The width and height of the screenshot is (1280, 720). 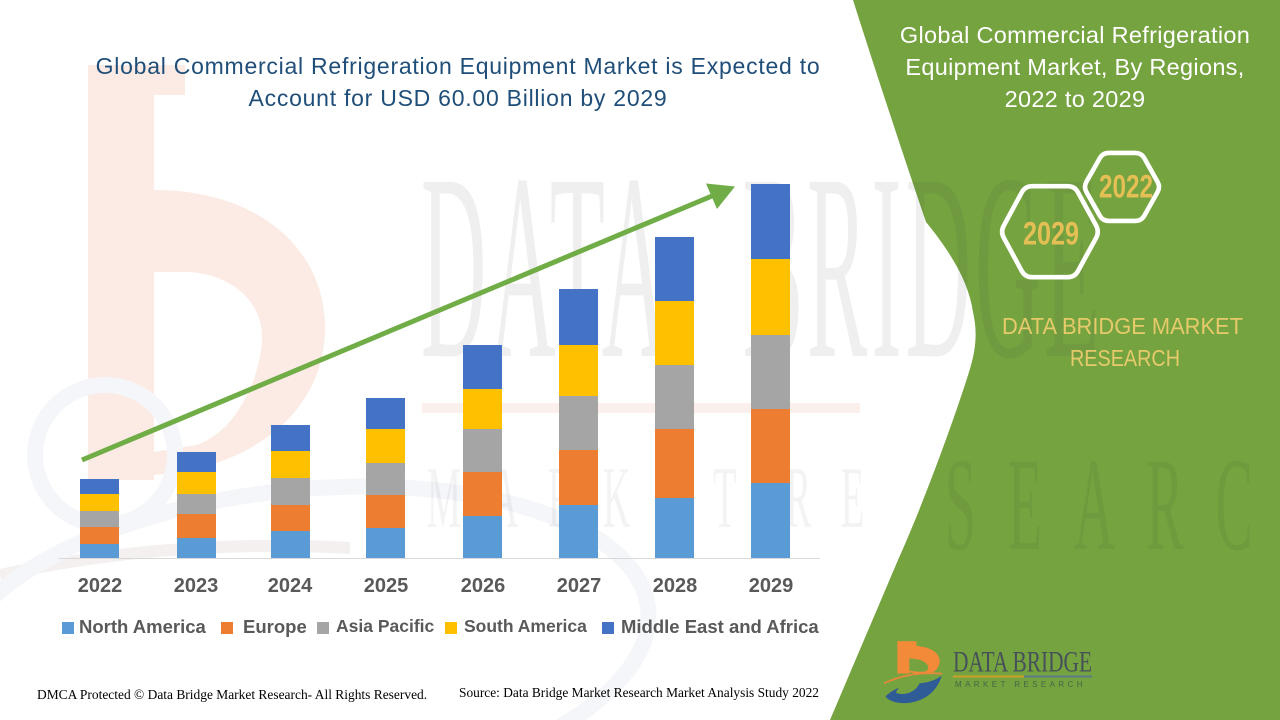 What do you see at coordinates (1022, 662) in the screenshot?
I see `svg-text: DATA BRIDGE` at bounding box center [1022, 662].